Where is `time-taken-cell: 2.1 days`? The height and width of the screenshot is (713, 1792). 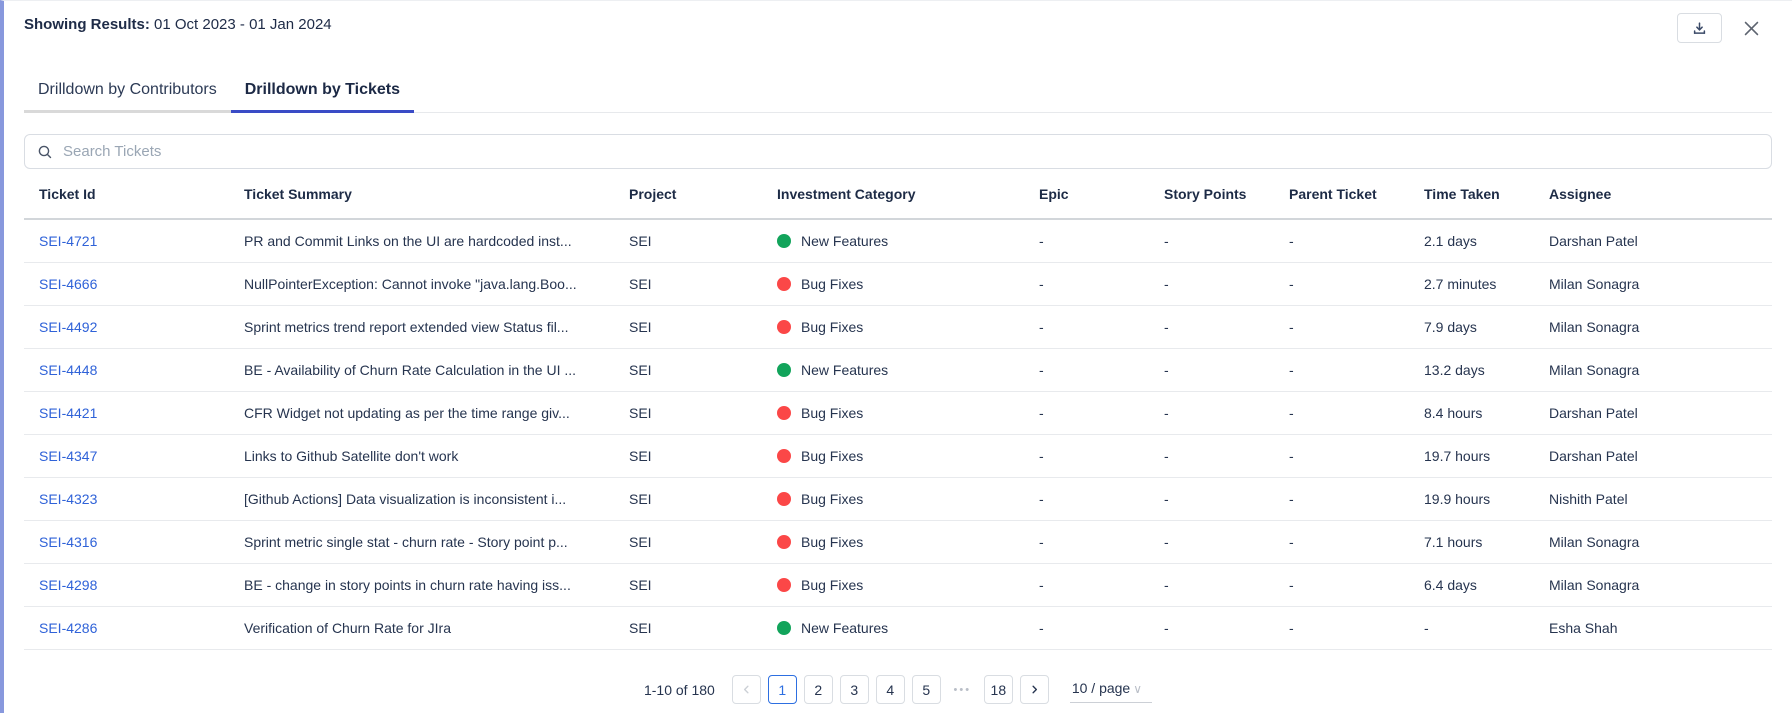 time-taken-cell: 2.1 days is located at coordinates (1450, 241).